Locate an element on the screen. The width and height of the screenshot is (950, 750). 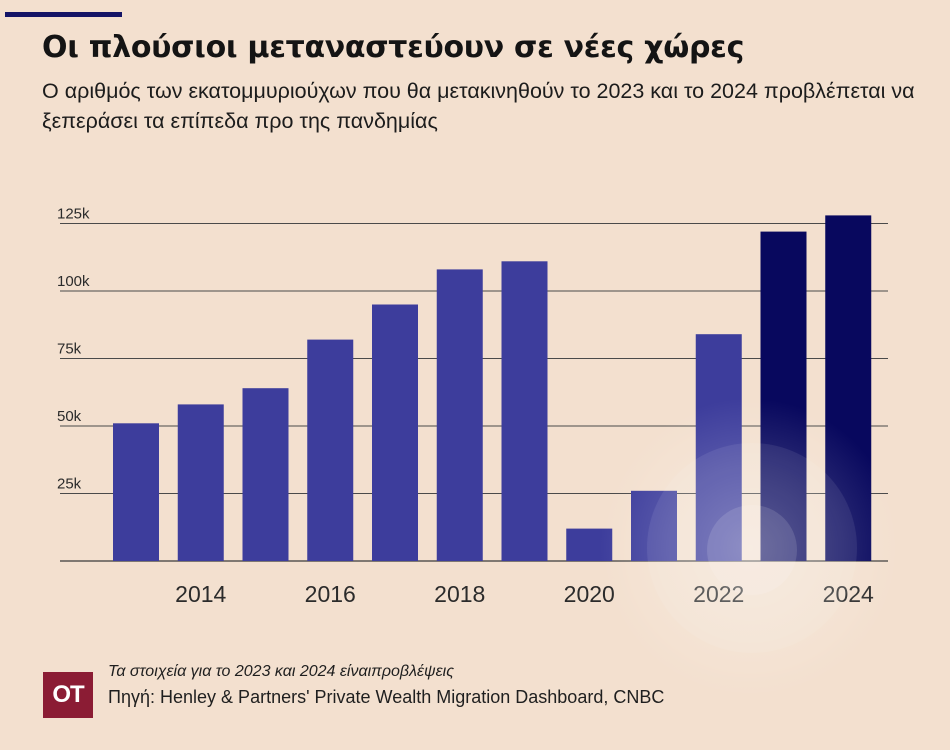
y-tick-label: 50k is located at coordinates (69, 416).